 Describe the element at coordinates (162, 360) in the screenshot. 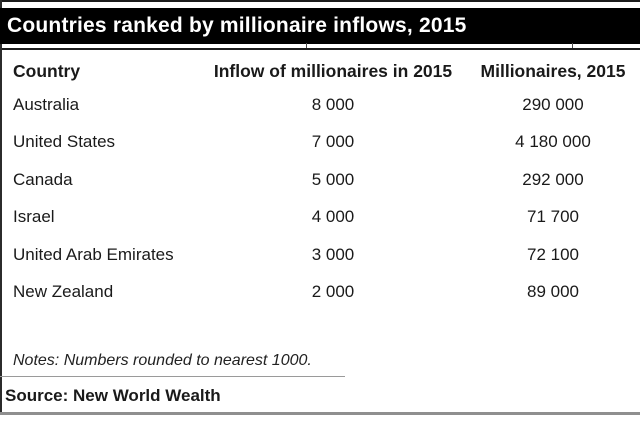

I see `notes-text: Notes: Numbers rounded to nearest 1000.` at that location.